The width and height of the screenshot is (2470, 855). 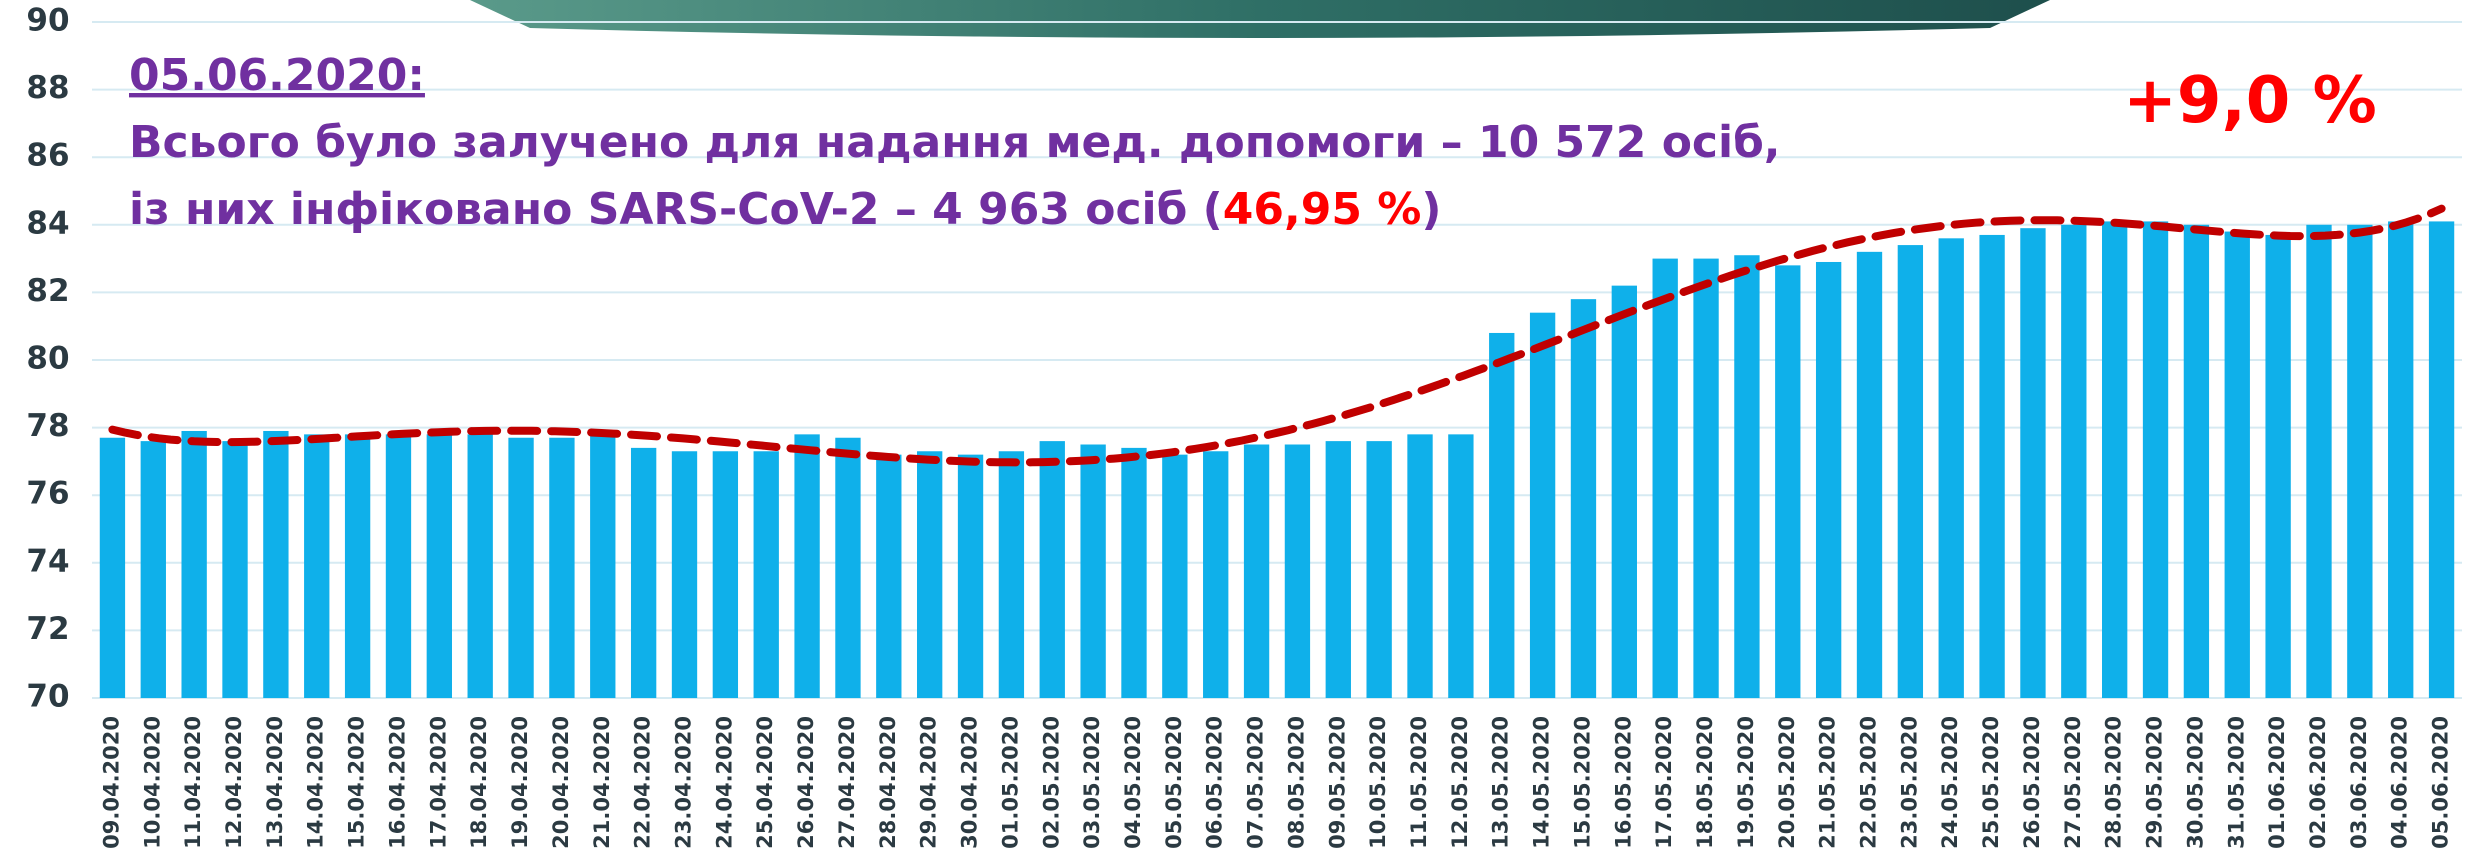 What do you see at coordinates (111, 782) in the screenshot?
I see `x-tick-label: 09.04.2020` at bounding box center [111, 782].